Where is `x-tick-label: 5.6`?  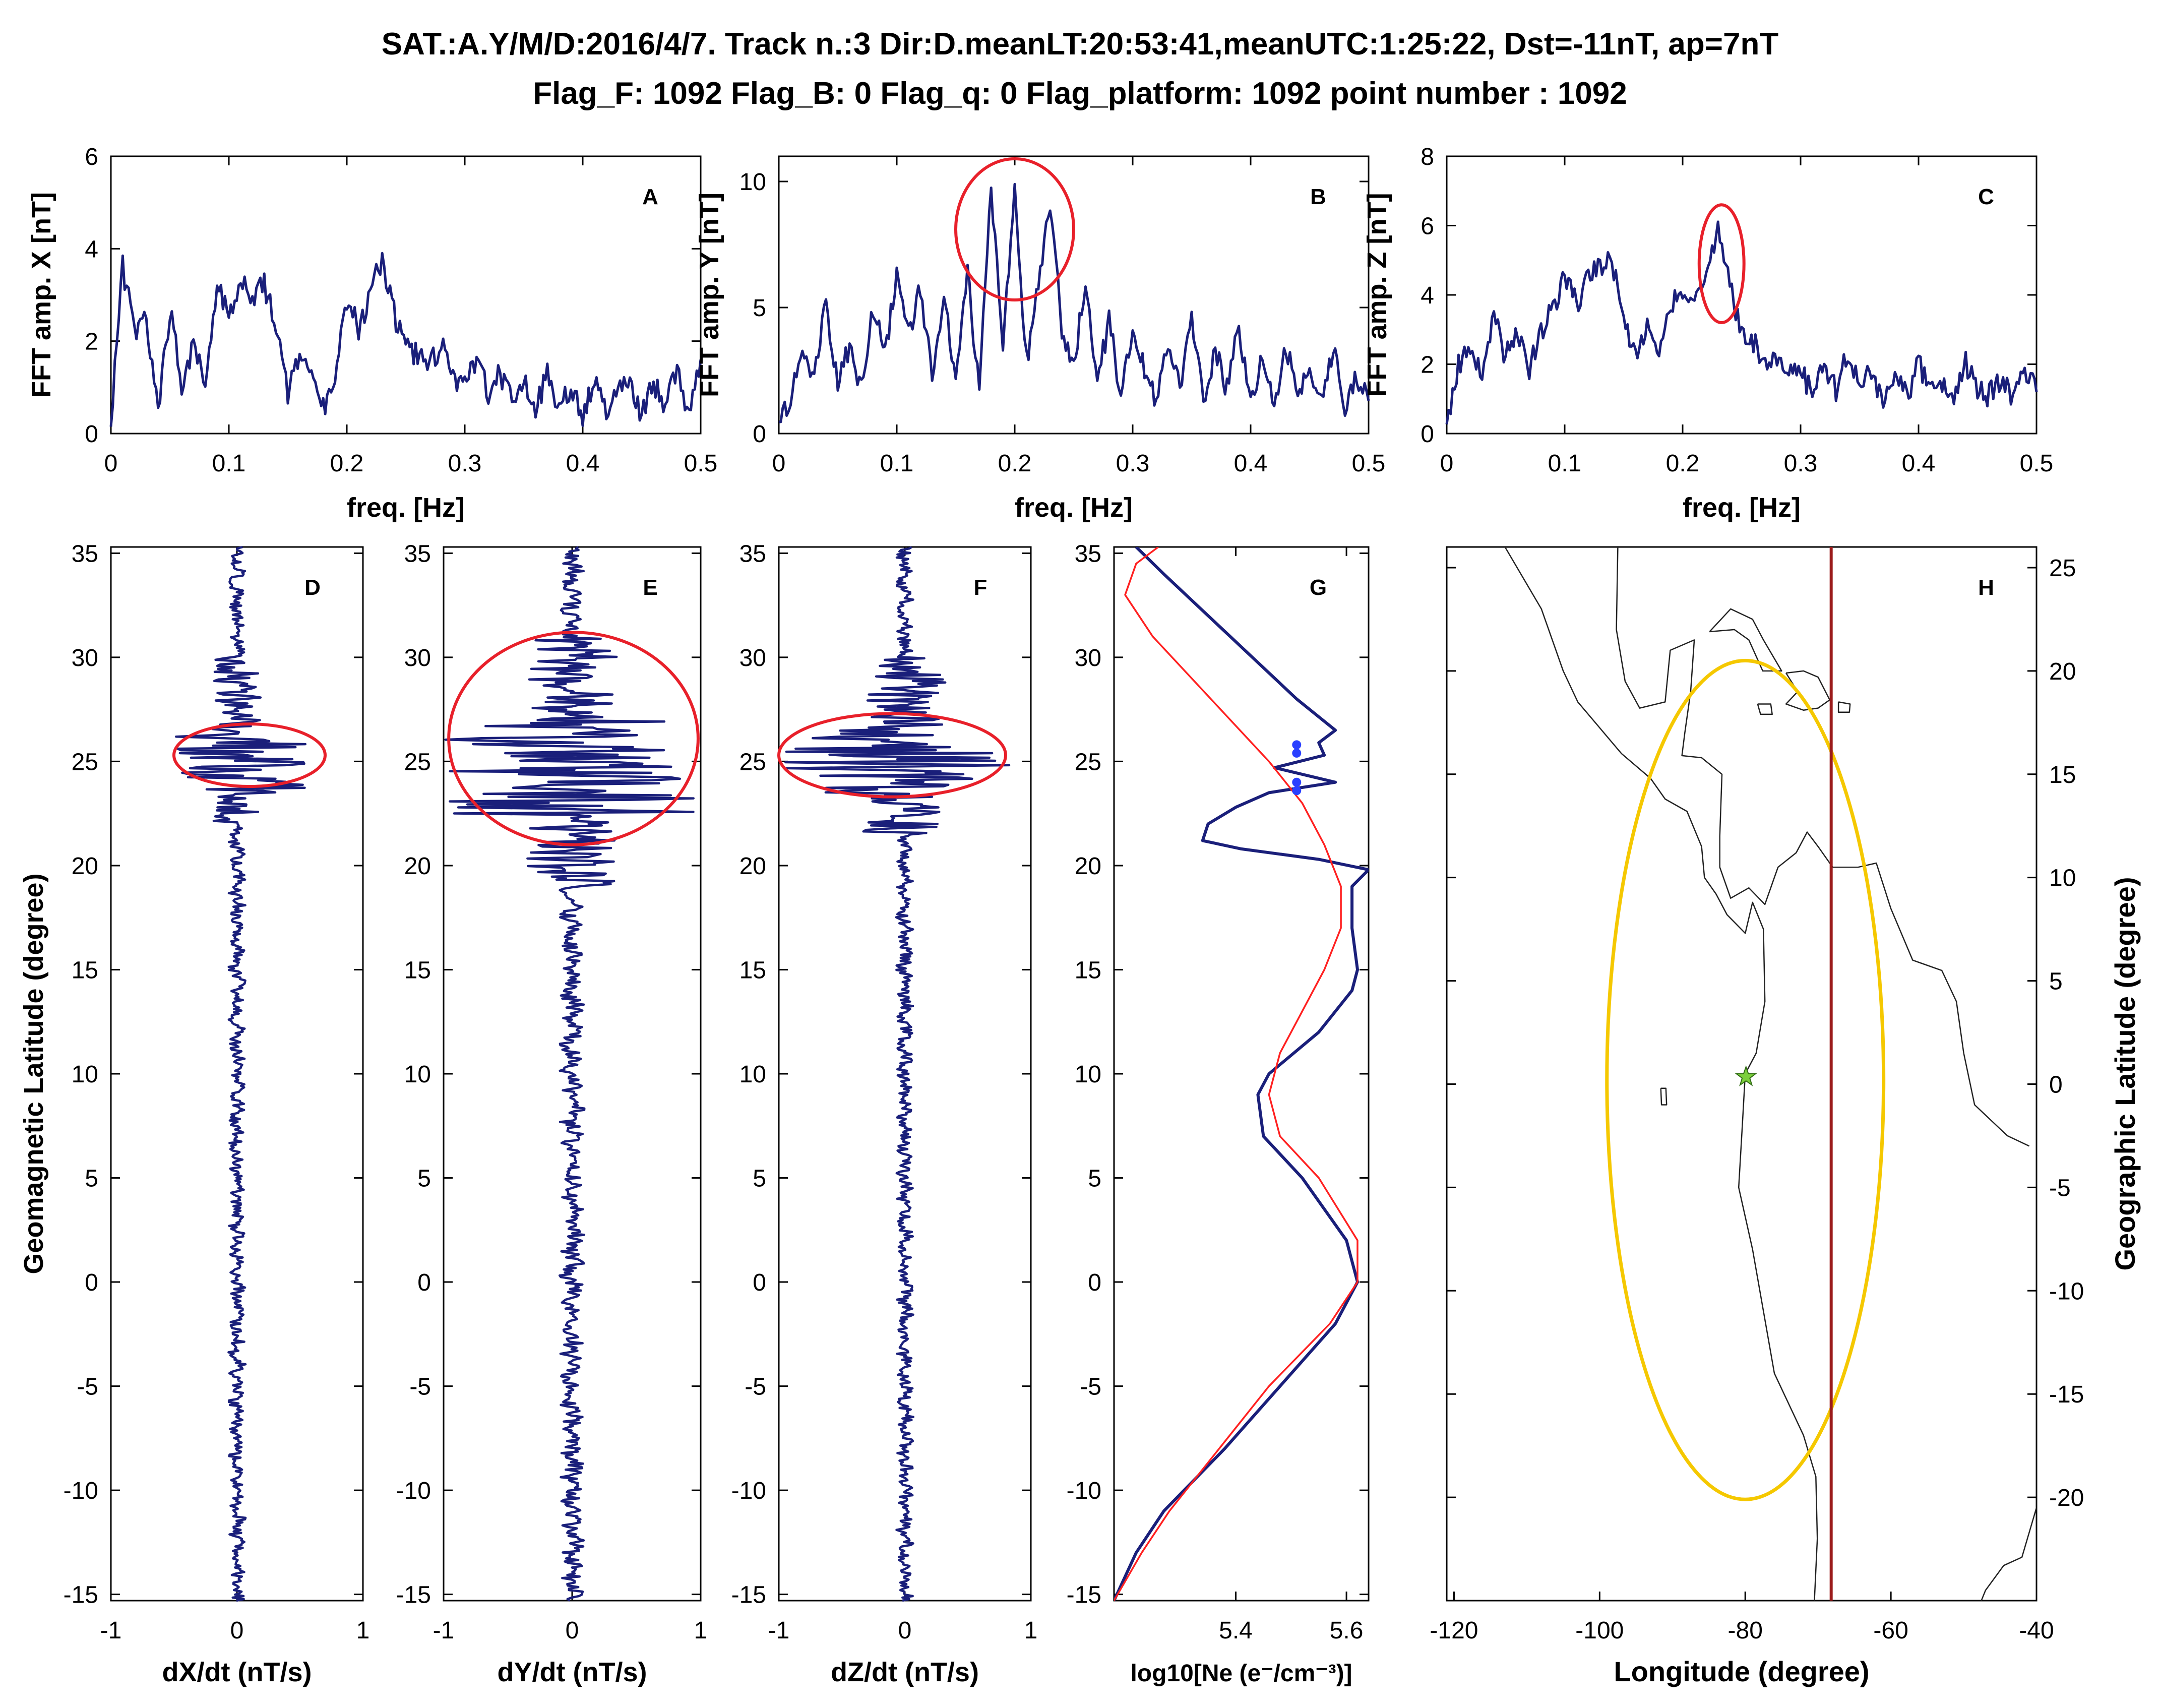
x-tick-label: 5.6 is located at coordinates (1347, 1630).